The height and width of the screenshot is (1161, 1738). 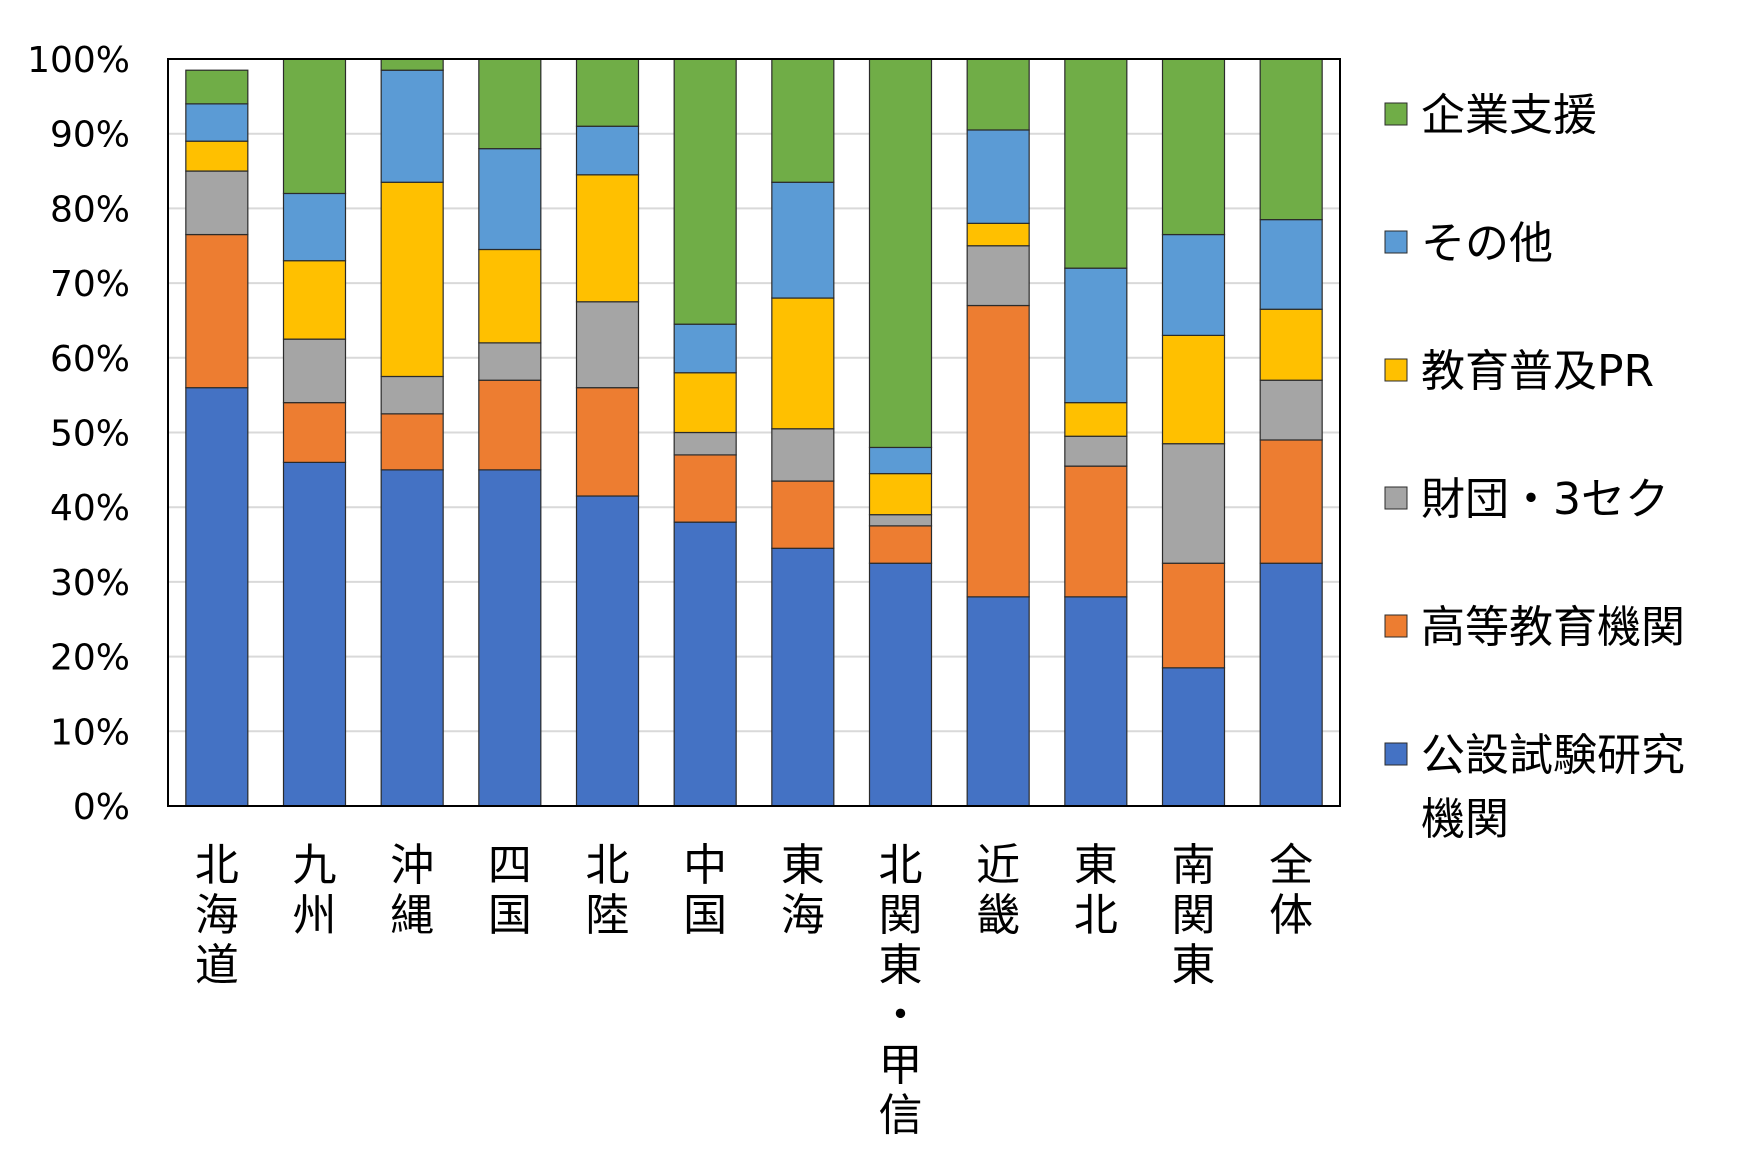 What do you see at coordinates (998, 865) in the screenshot?
I see `x-tick-label-char: 近` at bounding box center [998, 865].